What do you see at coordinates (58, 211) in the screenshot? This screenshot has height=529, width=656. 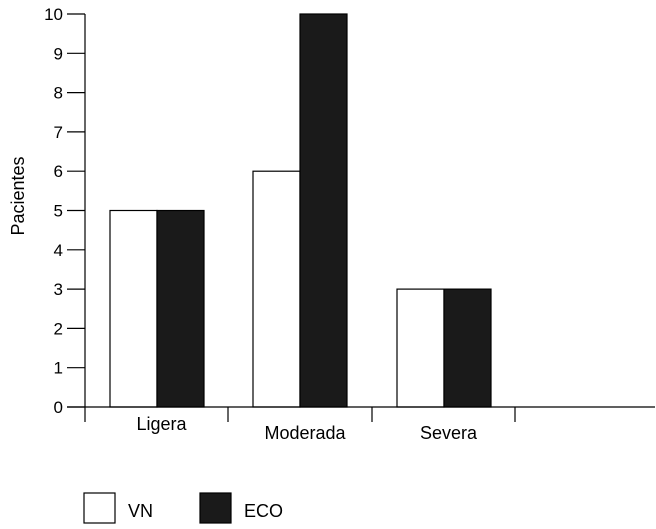 I see `y-tick-label: 5` at bounding box center [58, 211].